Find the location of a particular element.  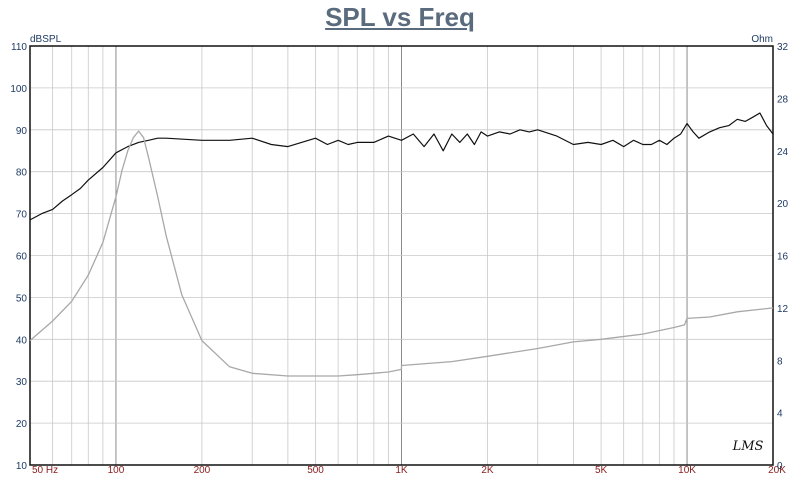

x-tick-label: 5K is located at coordinates (601, 470).